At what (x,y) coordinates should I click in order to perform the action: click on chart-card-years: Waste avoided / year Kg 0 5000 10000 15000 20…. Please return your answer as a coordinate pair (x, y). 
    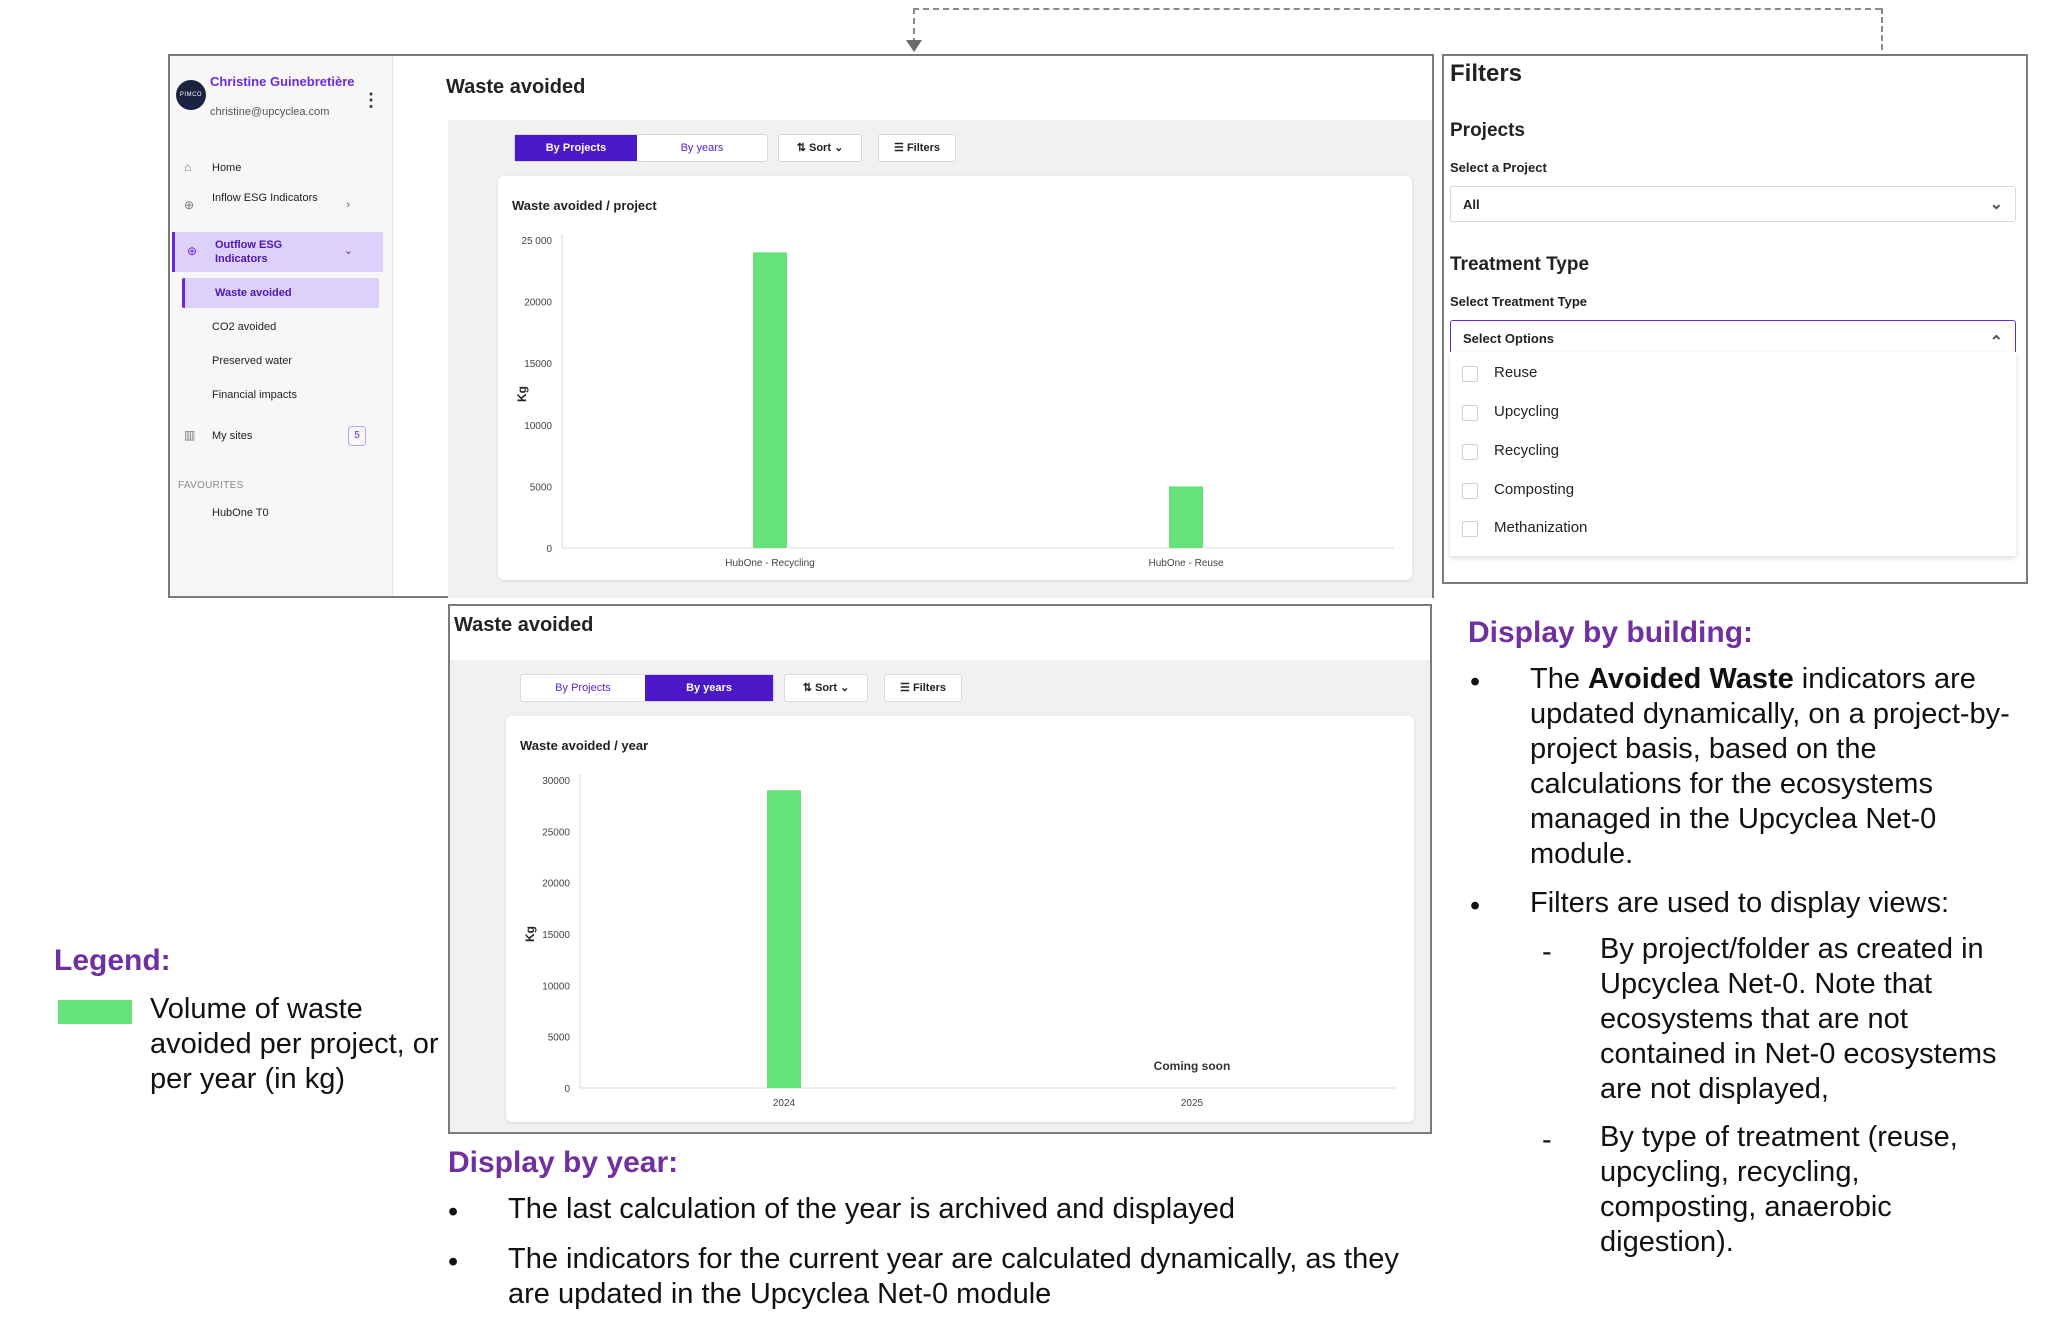
    Looking at the image, I should click on (960, 919).